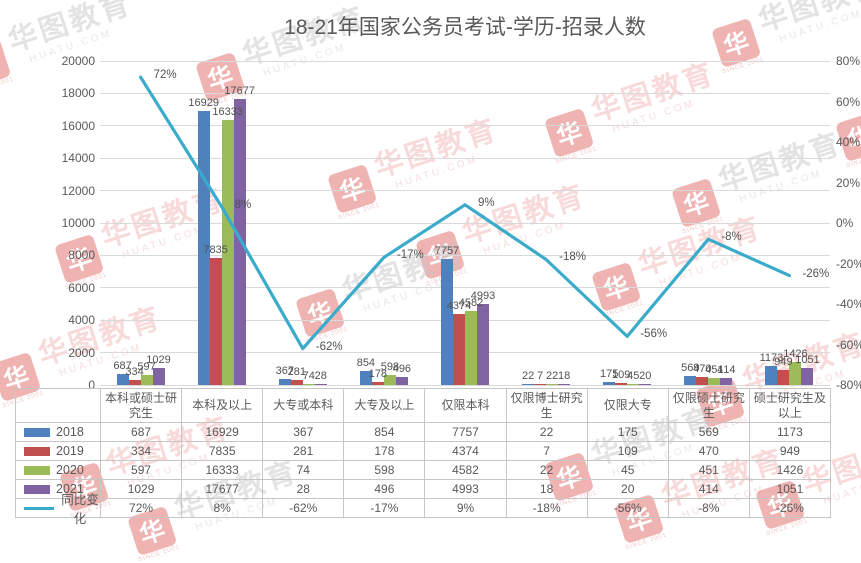  What do you see at coordinates (654, 334) in the screenshot?
I see `line-value-label: -56%` at bounding box center [654, 334].